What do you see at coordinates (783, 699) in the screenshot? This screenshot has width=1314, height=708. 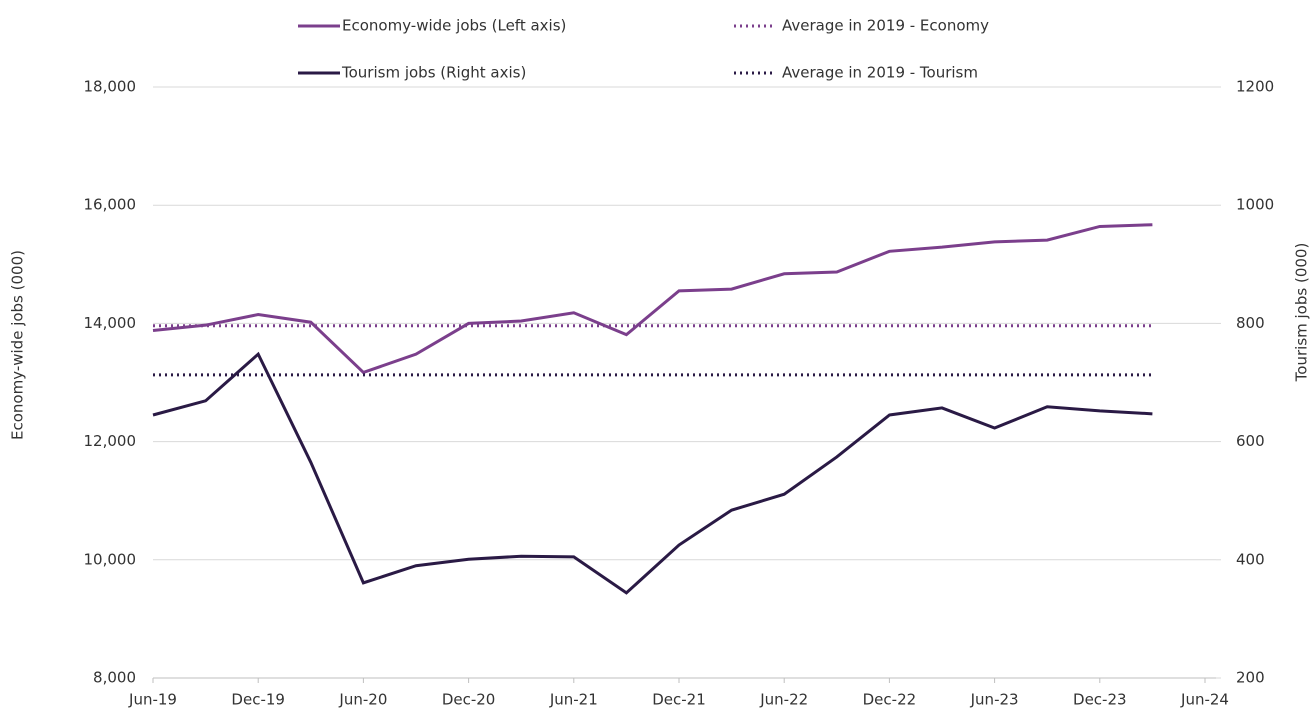 I see `x-tick-label: Jun-22` at bounding box center [783, 699].